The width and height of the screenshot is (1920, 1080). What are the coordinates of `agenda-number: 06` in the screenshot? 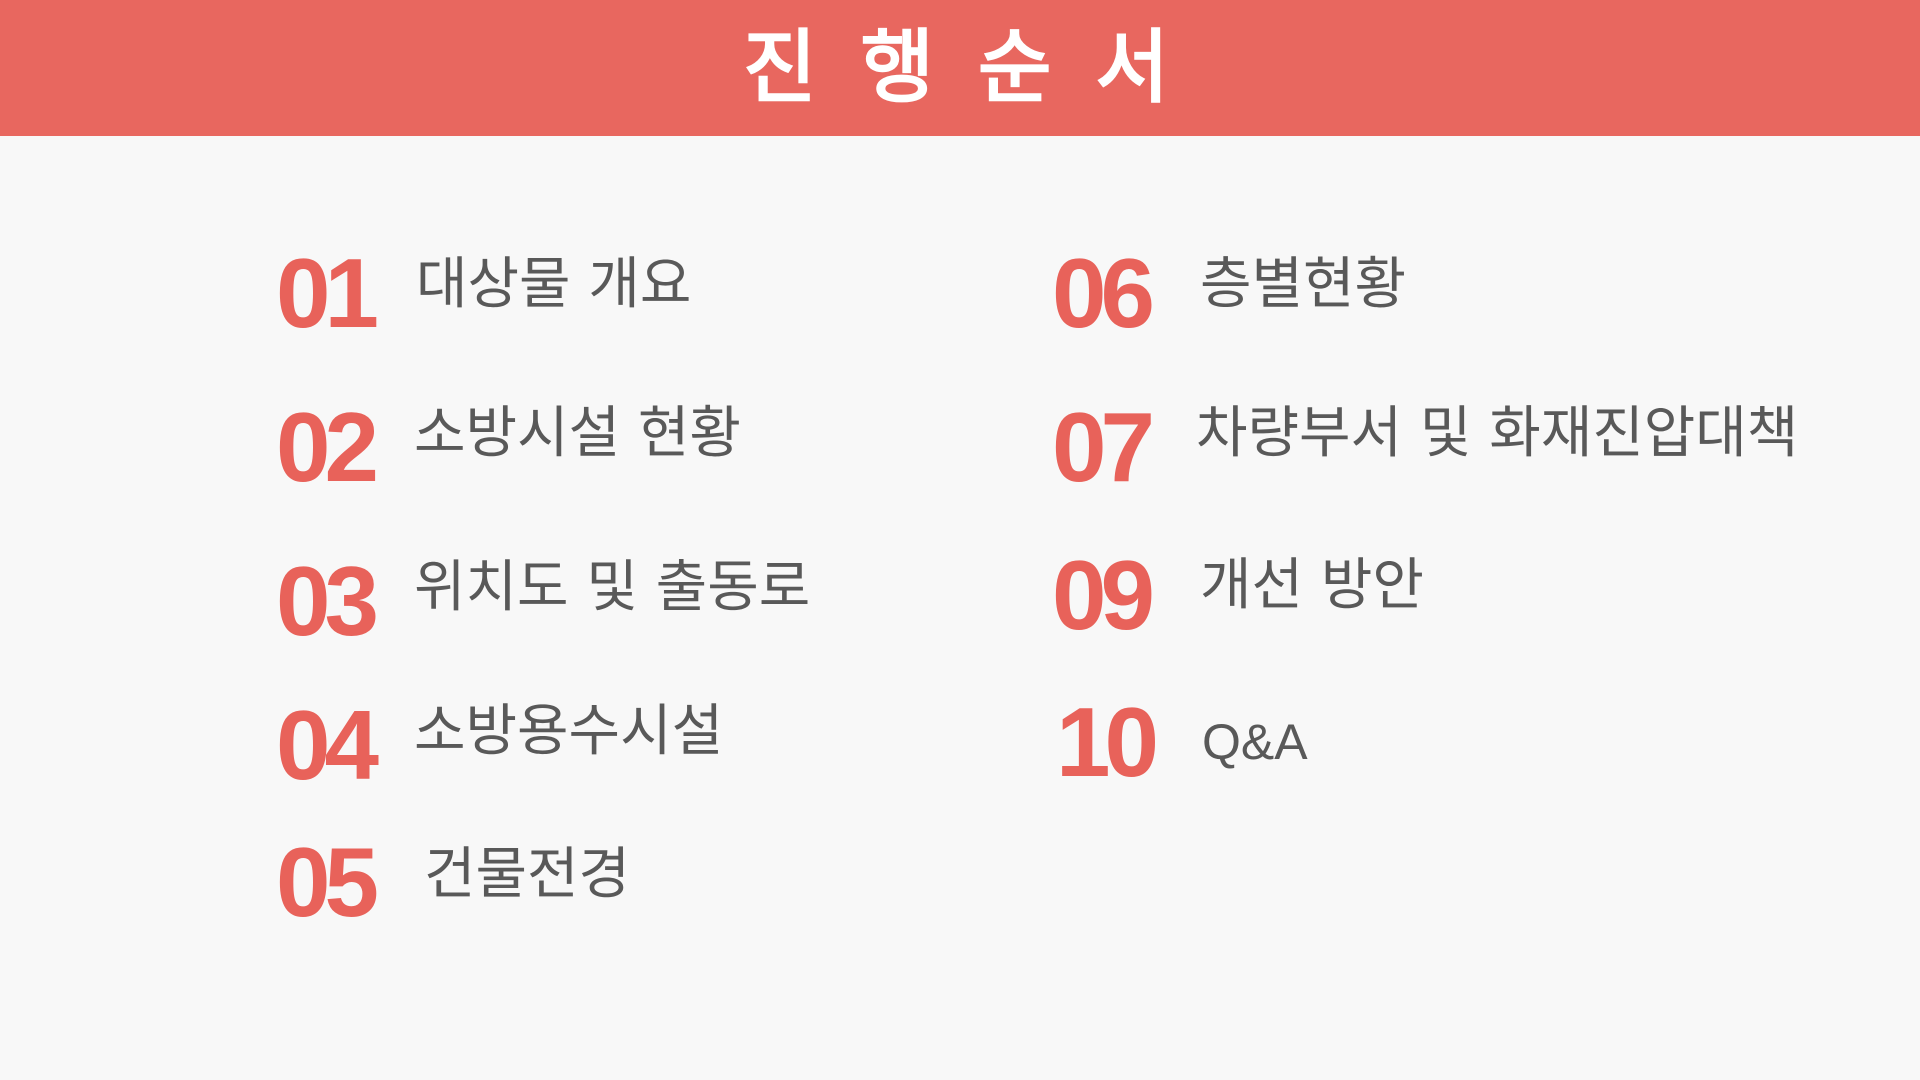 It's located at (1103, 293).